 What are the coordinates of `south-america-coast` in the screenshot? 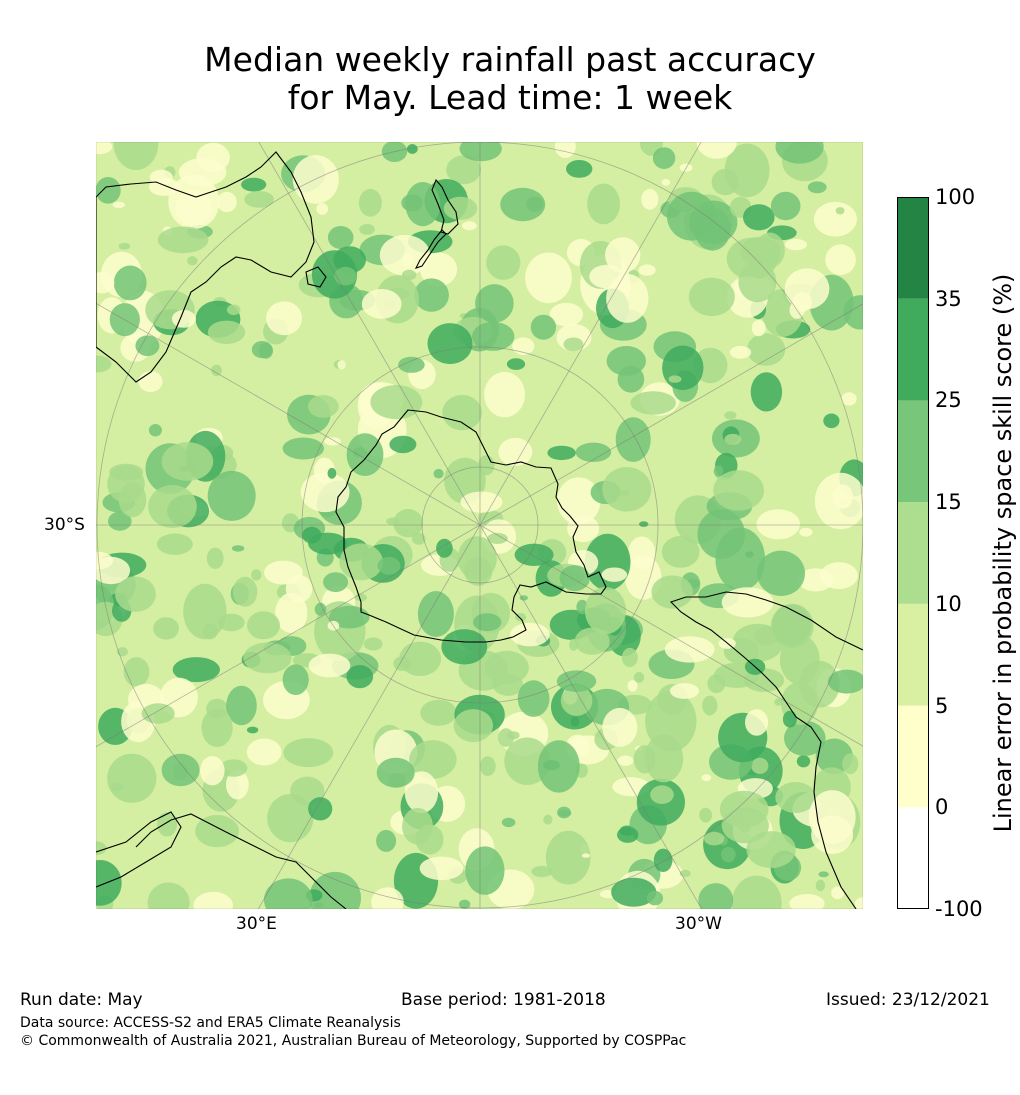 It's located at (766, 750).